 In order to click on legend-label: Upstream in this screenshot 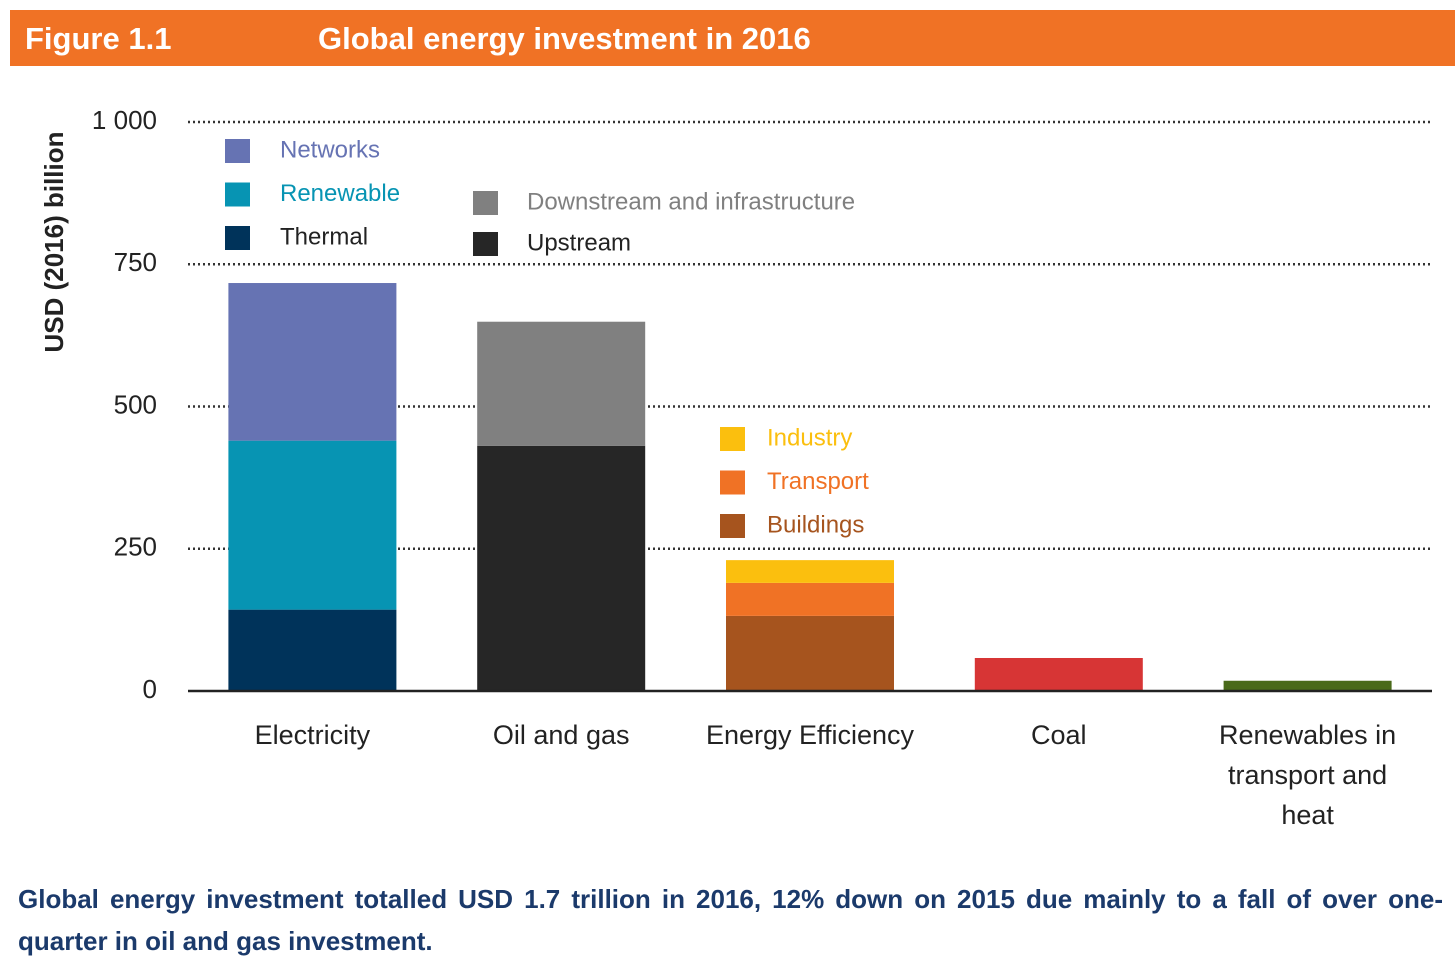, I will do `click(579, 242)`.